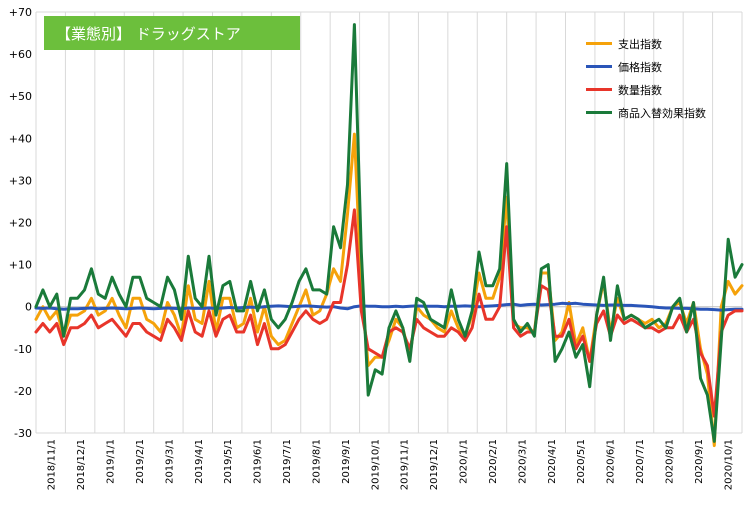 Image resolution: width=745 pixels, height=510 pixels. I want to click on legend-swatch-quantity, so click(599, 89).